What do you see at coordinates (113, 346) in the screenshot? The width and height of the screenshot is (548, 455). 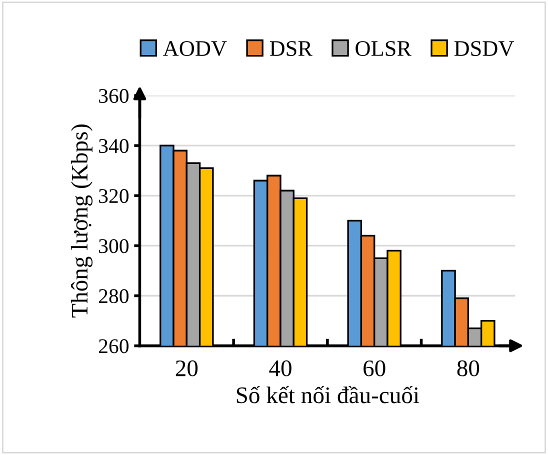 I see `y-tick-label: 260` at bounding box center [113, 346].